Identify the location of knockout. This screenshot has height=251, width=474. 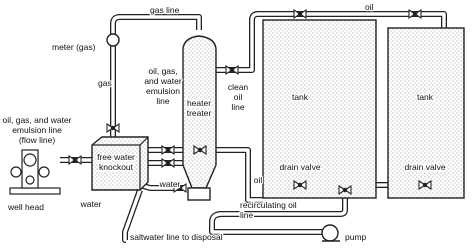
(120, 163).